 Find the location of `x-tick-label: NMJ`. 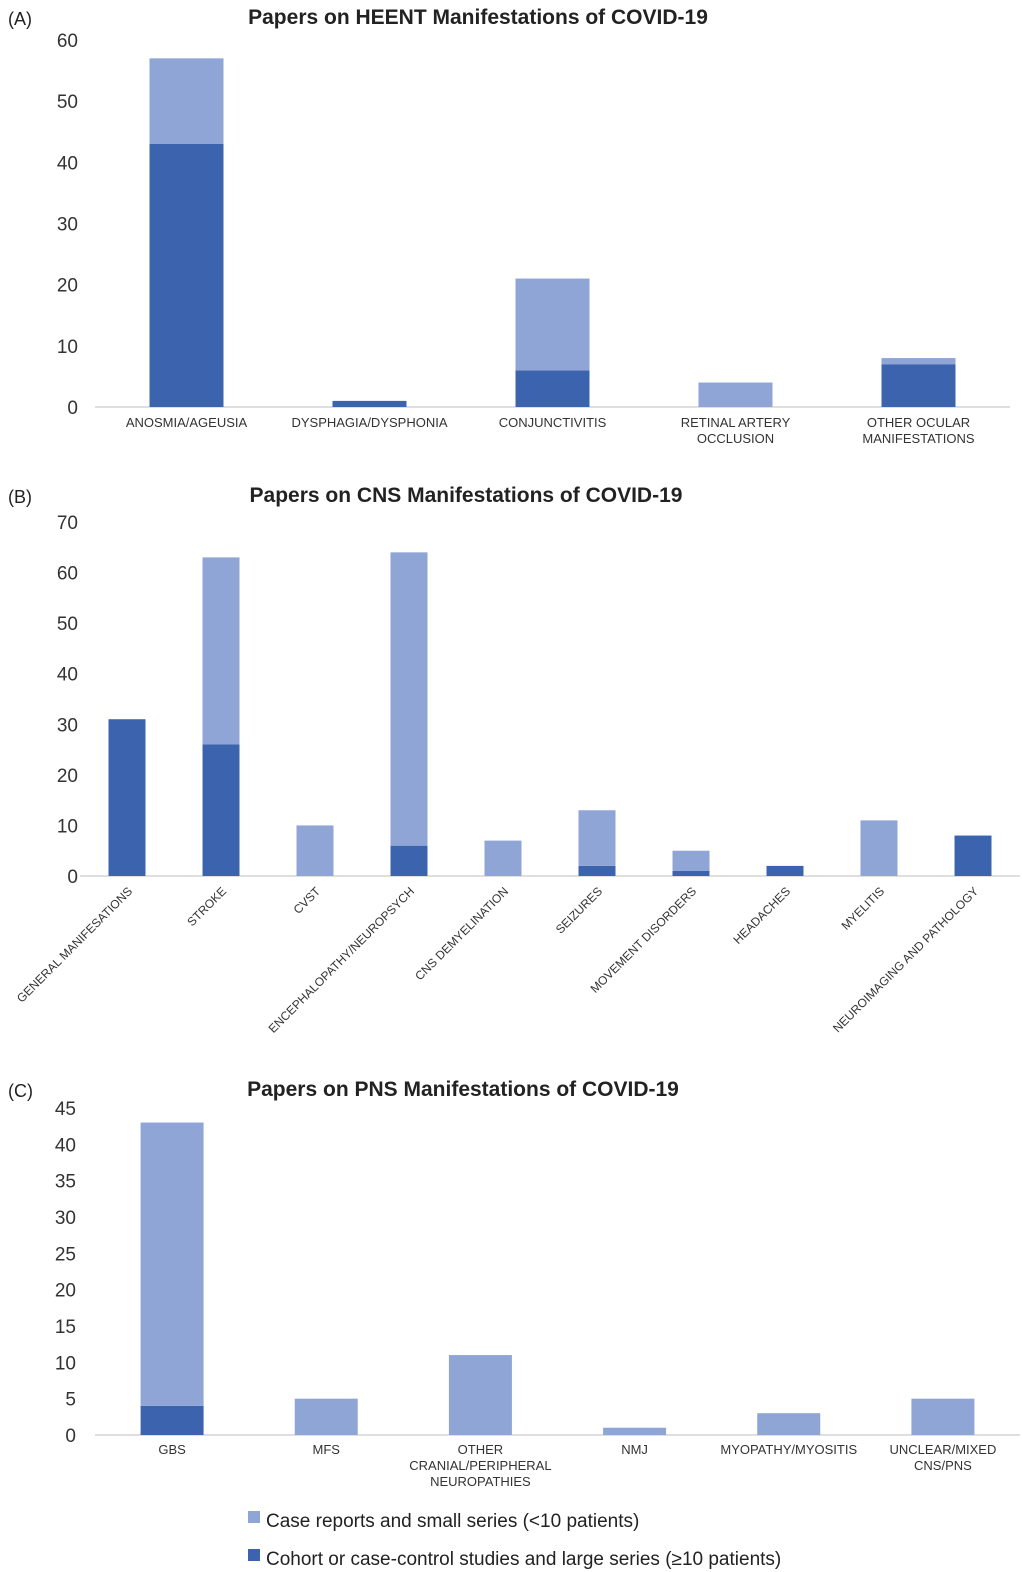

x-tick-label: NMJ is located at coordinates (634, 1449).